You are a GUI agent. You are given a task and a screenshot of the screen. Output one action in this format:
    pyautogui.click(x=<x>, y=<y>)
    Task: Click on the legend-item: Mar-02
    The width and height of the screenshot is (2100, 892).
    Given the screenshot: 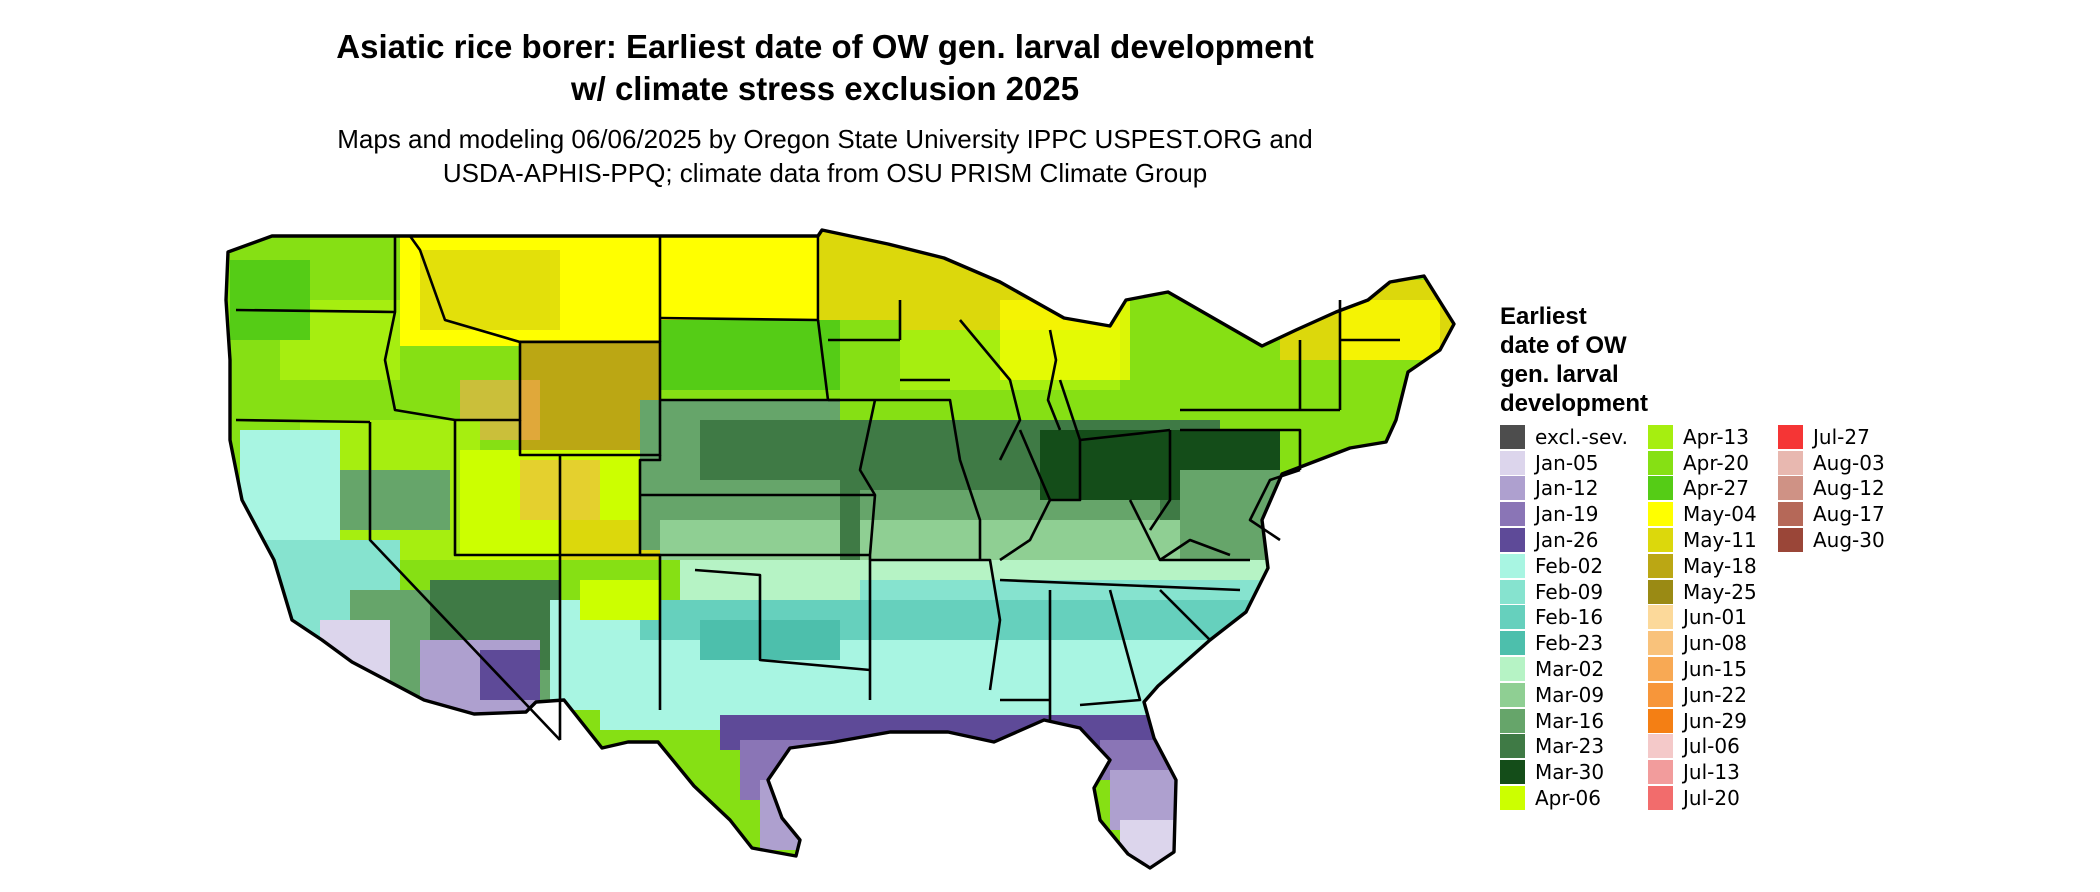 What is the action you would take?
    pyautogui.click(x=1570, y=669)
    